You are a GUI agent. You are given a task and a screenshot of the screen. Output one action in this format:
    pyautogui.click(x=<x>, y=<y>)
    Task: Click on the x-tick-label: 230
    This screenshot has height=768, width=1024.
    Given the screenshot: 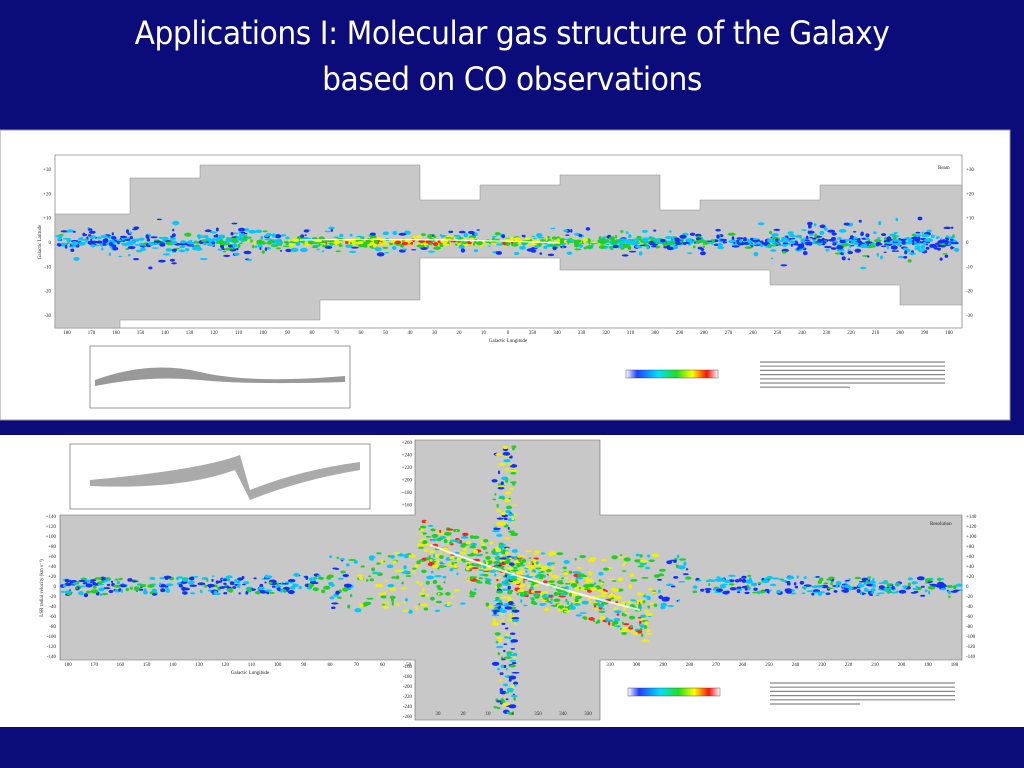 What is the action you would take?
    pyautogui.click(x=822, y=665)
    